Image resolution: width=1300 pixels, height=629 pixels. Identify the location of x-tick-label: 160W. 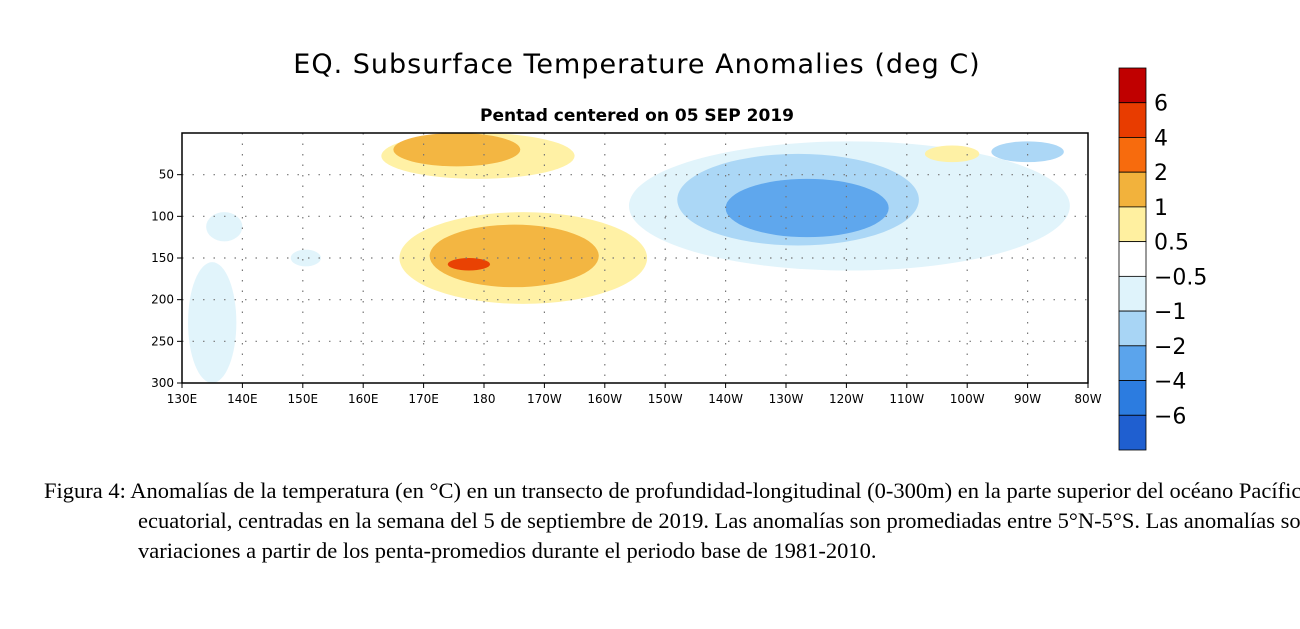
(604, 399).